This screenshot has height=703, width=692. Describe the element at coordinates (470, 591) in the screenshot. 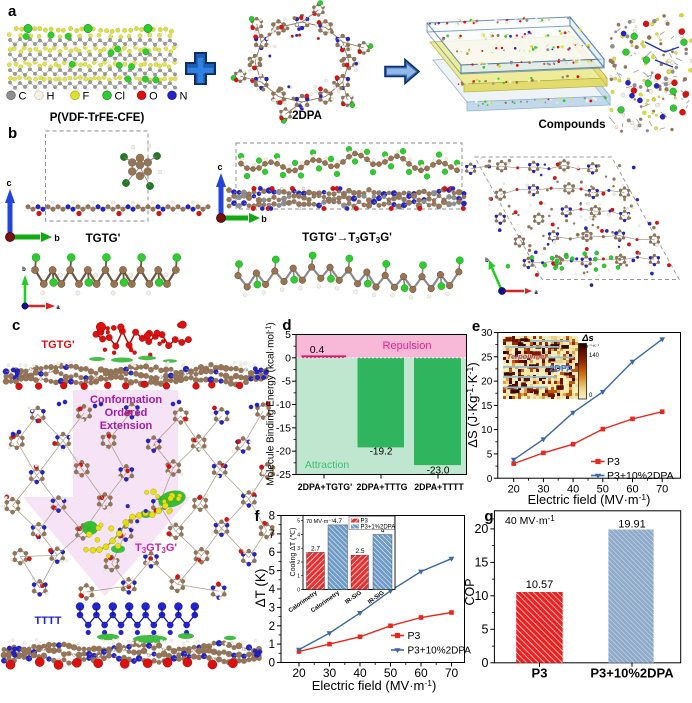

I see `svg-text: COP` at that location.